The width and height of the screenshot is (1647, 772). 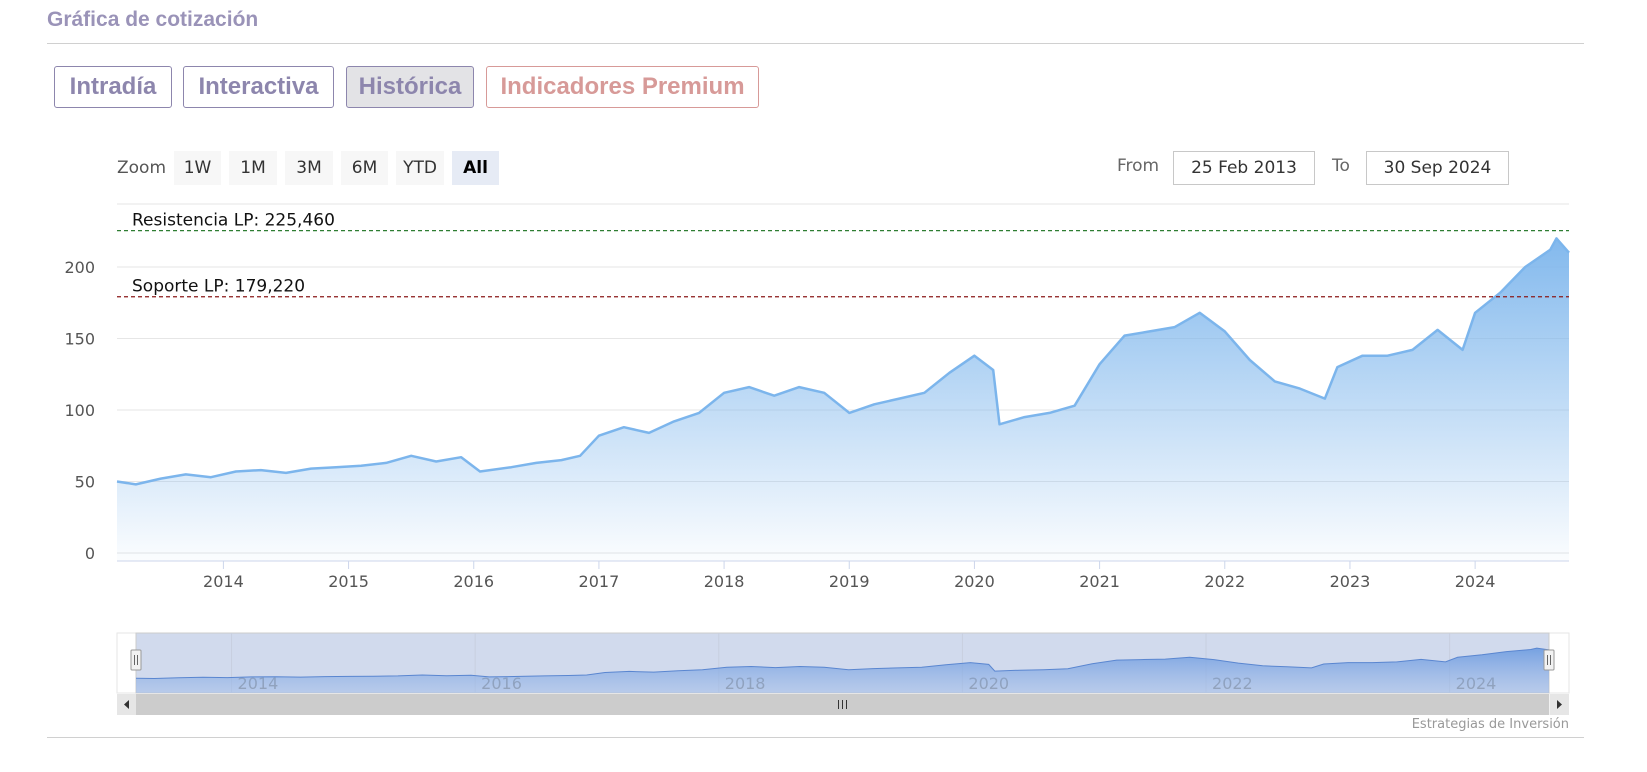 What do you see at coordinates (364, 168) in the screenshot?
I see `zoom-6m-button: 6M` at bounding box center [364, 168].